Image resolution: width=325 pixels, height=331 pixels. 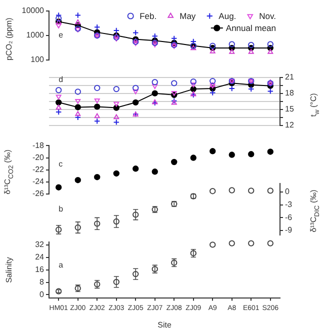 What do you see at coordinates (40, 245) in the screenshot?
I see `y-tick-label: 32` at bounding box center [40, 245].